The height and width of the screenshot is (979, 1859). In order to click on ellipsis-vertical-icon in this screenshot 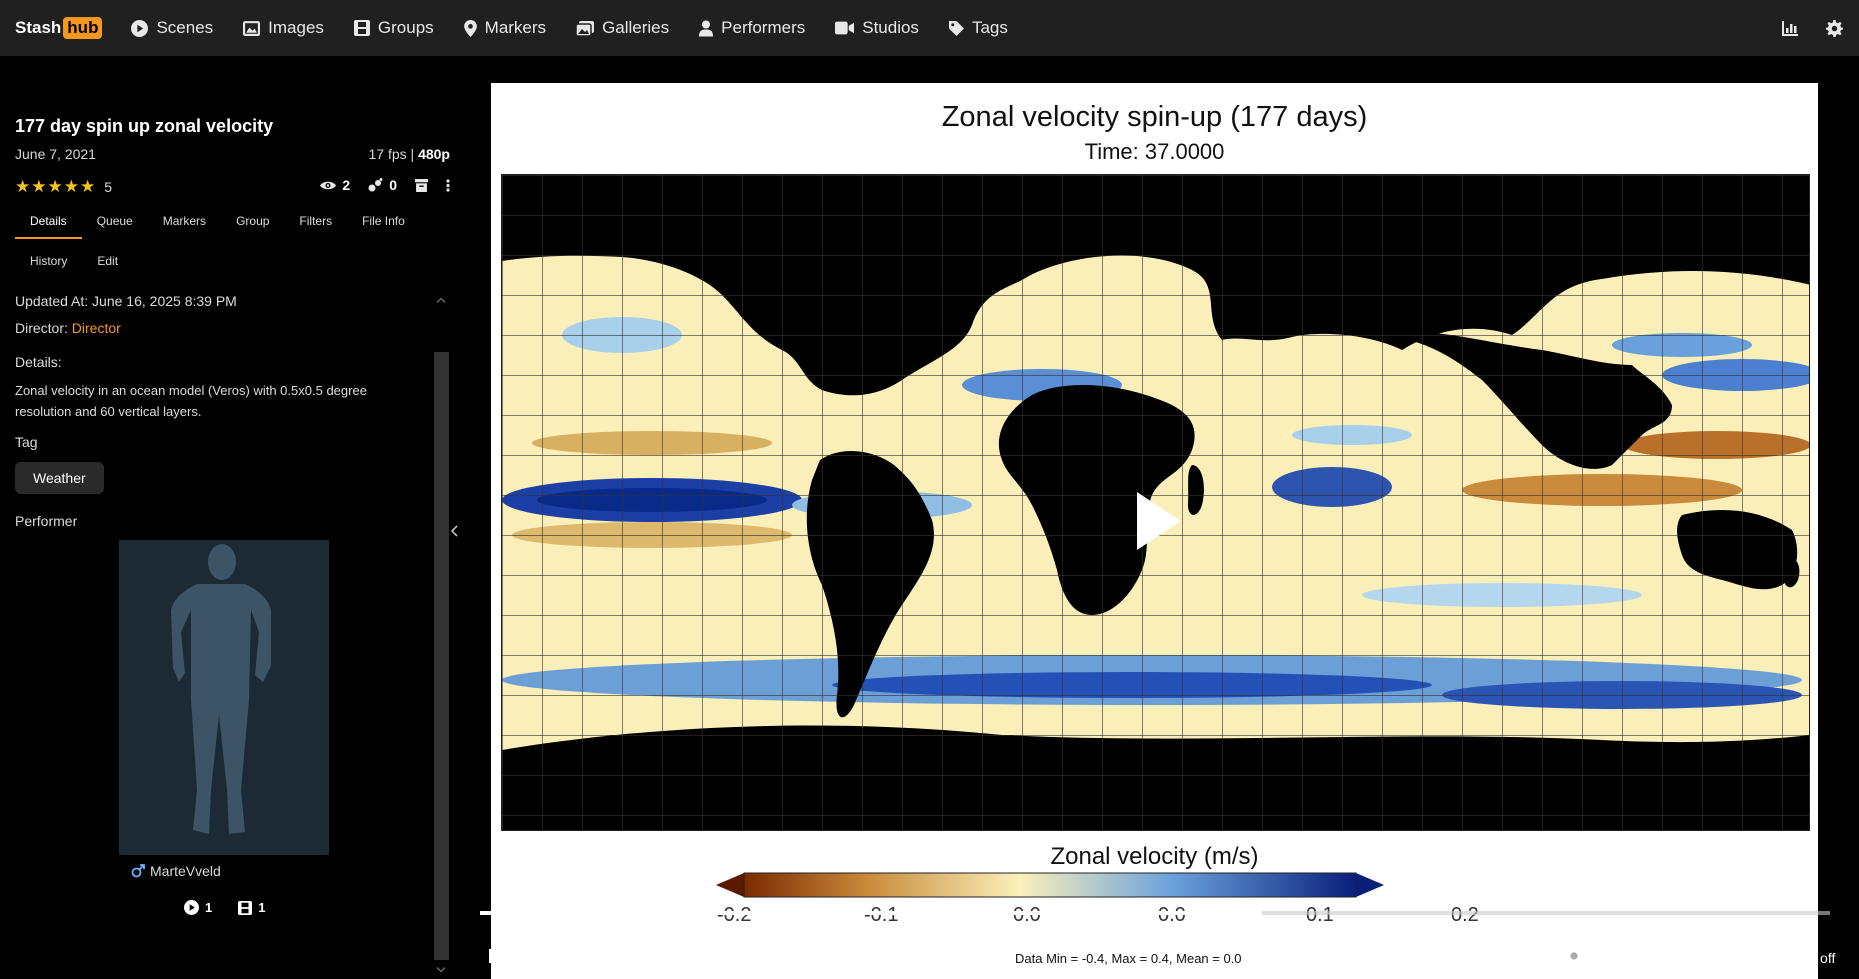, I will do `click(448, 185)`.